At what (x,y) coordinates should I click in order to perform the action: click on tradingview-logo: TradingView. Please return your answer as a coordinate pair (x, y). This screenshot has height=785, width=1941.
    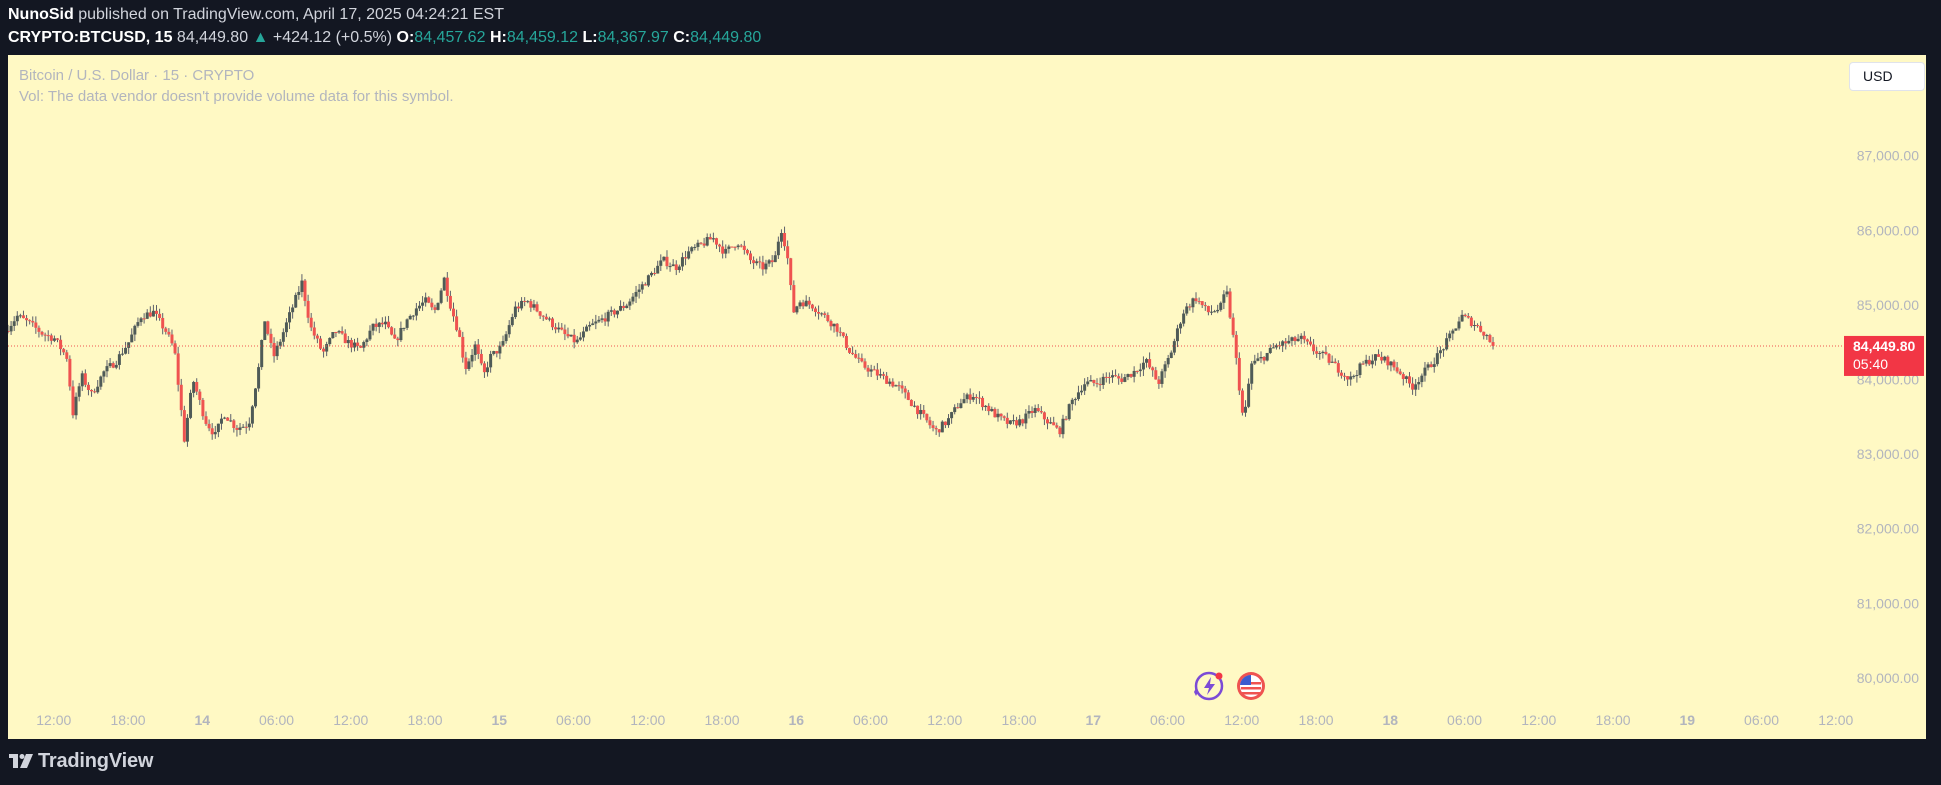
    Looking at the image, I should click on (81, 761).